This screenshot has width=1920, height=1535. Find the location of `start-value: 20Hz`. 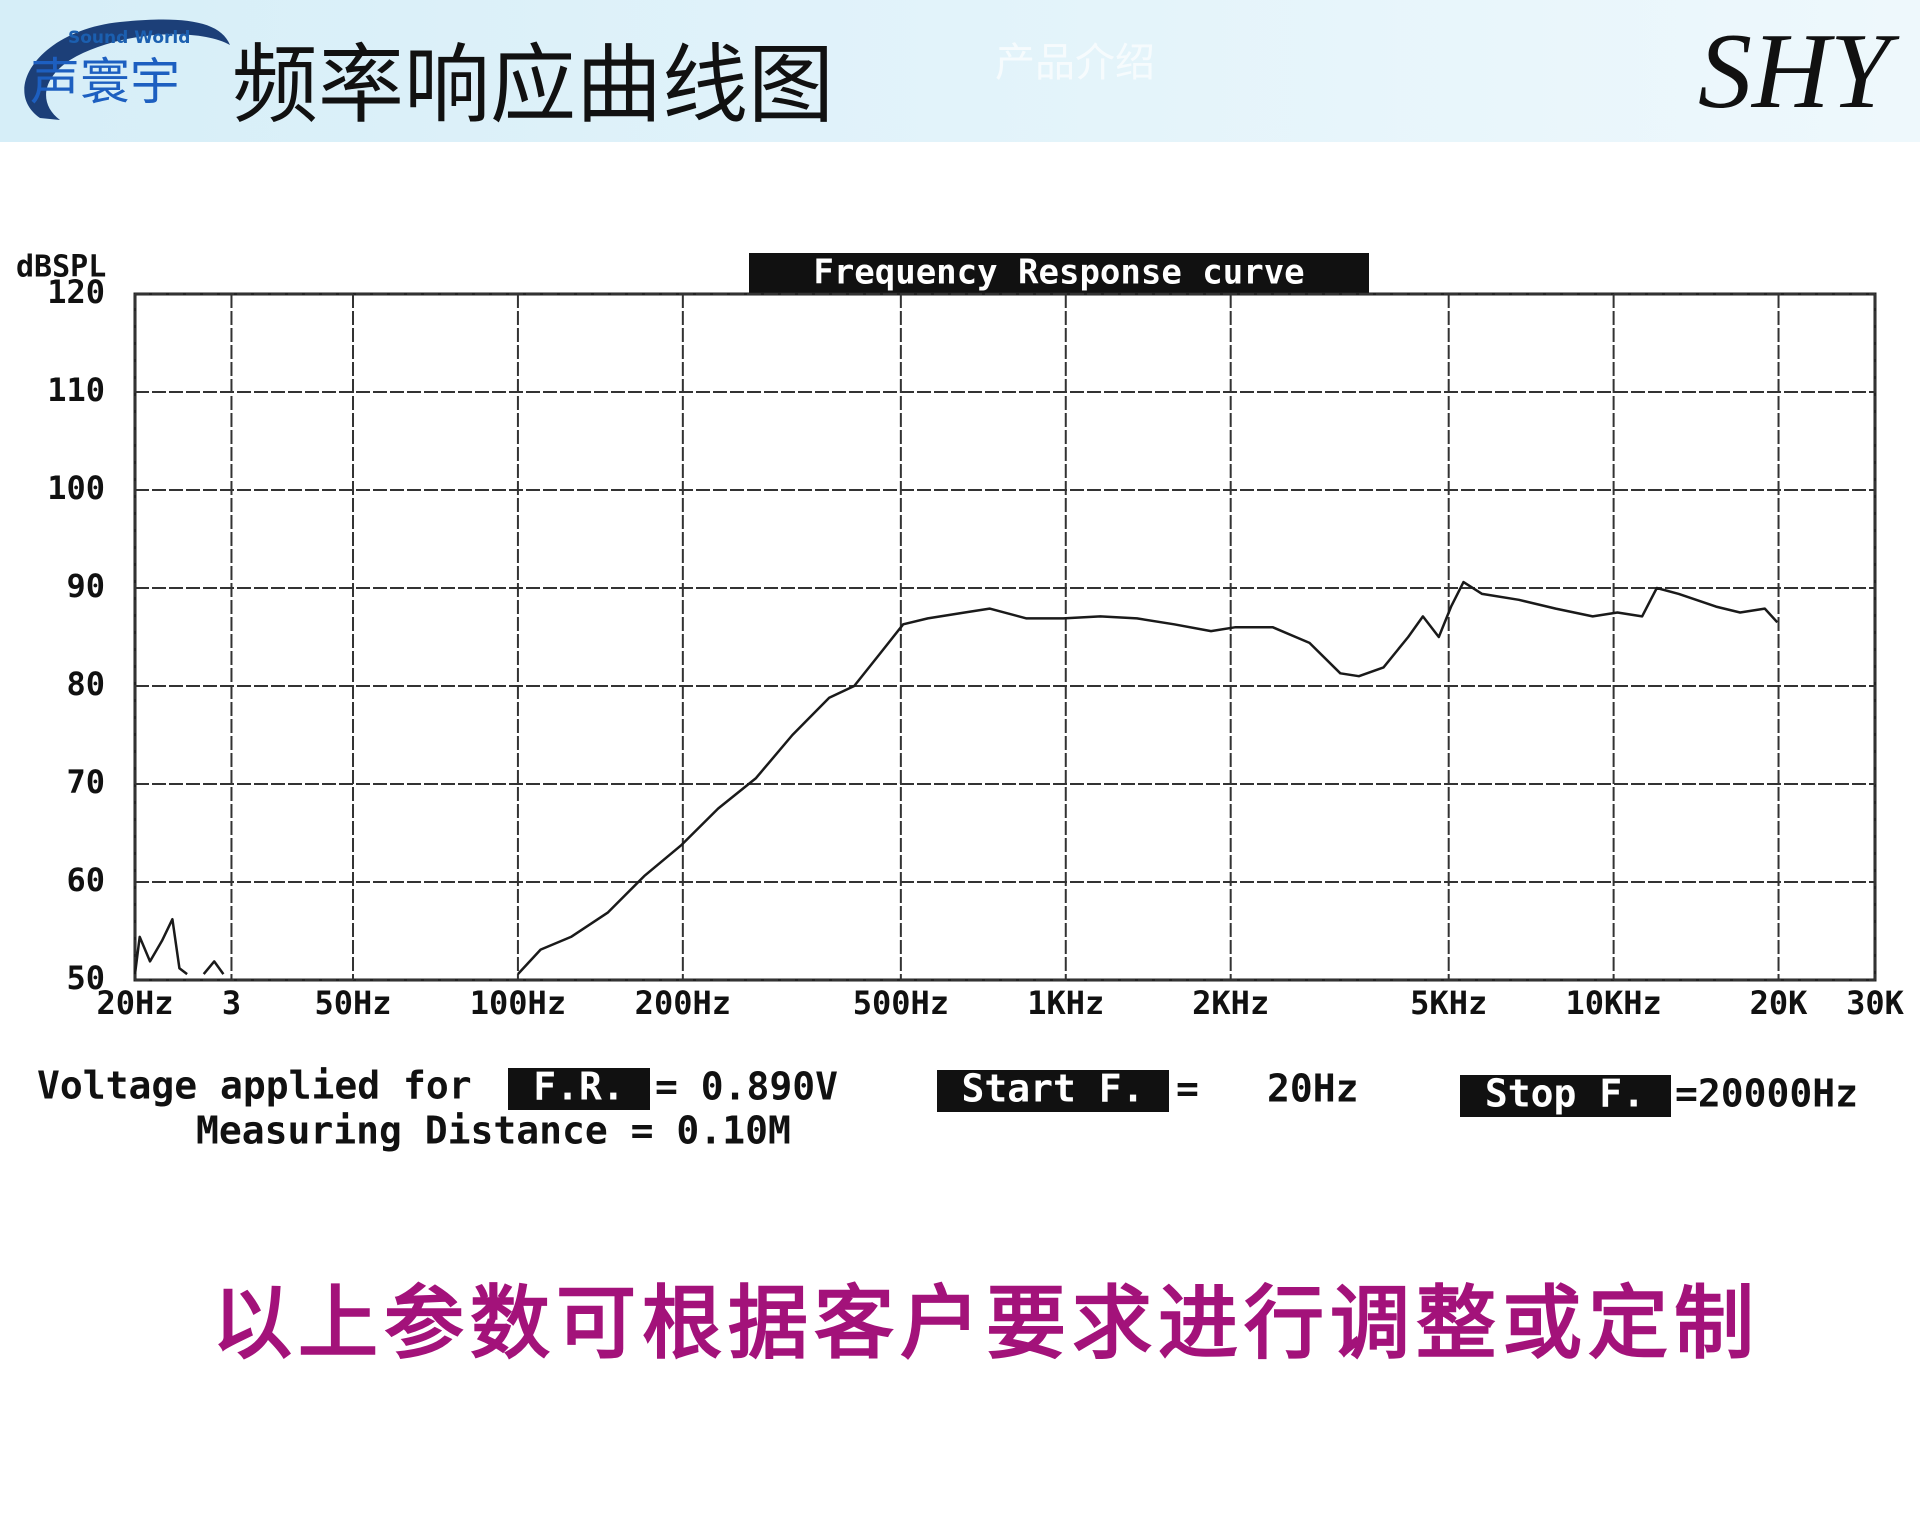

start-value: 20Hz is located at coordinates (1313, 1089).